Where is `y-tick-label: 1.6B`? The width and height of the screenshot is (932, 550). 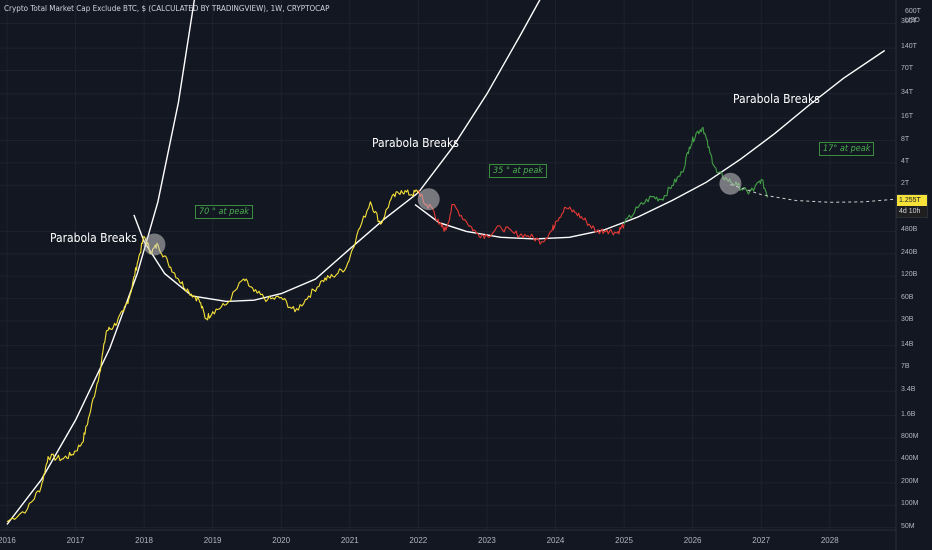
y-tick-label: 1.6B is located at coordinates (908, 414).